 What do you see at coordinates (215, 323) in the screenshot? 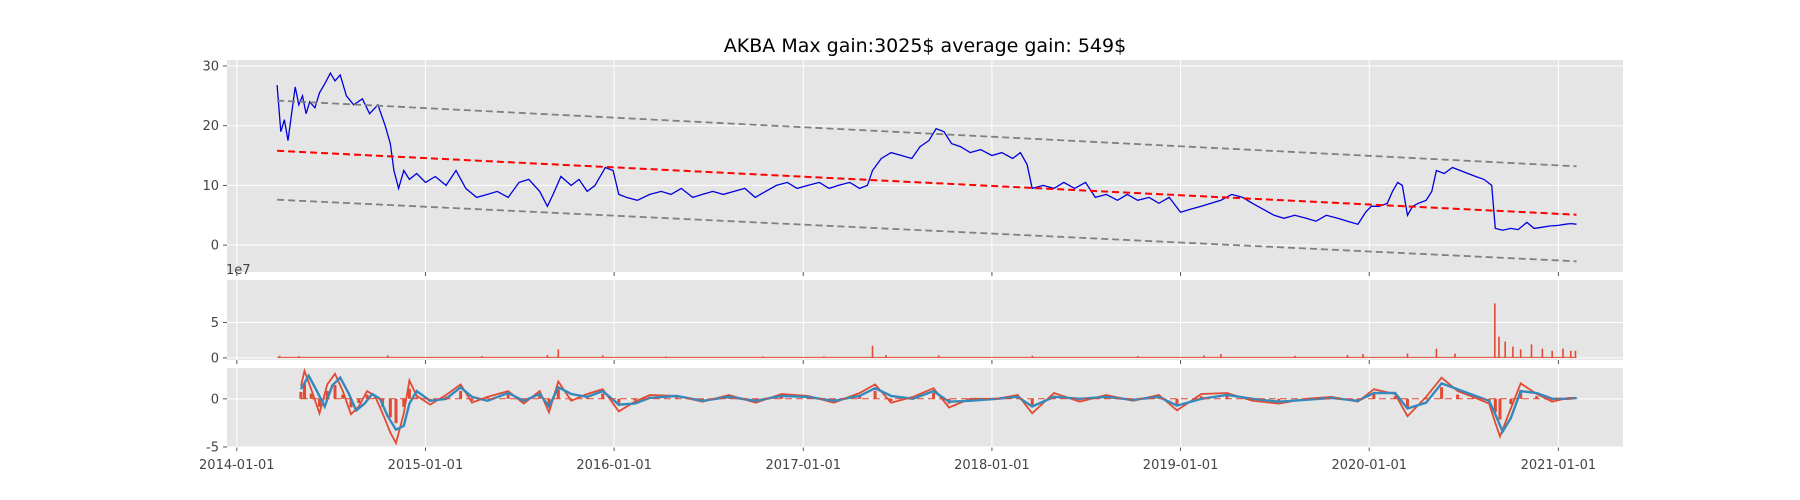
I see `volume-y-tick-label: 5` at bounding box center [215, 323].